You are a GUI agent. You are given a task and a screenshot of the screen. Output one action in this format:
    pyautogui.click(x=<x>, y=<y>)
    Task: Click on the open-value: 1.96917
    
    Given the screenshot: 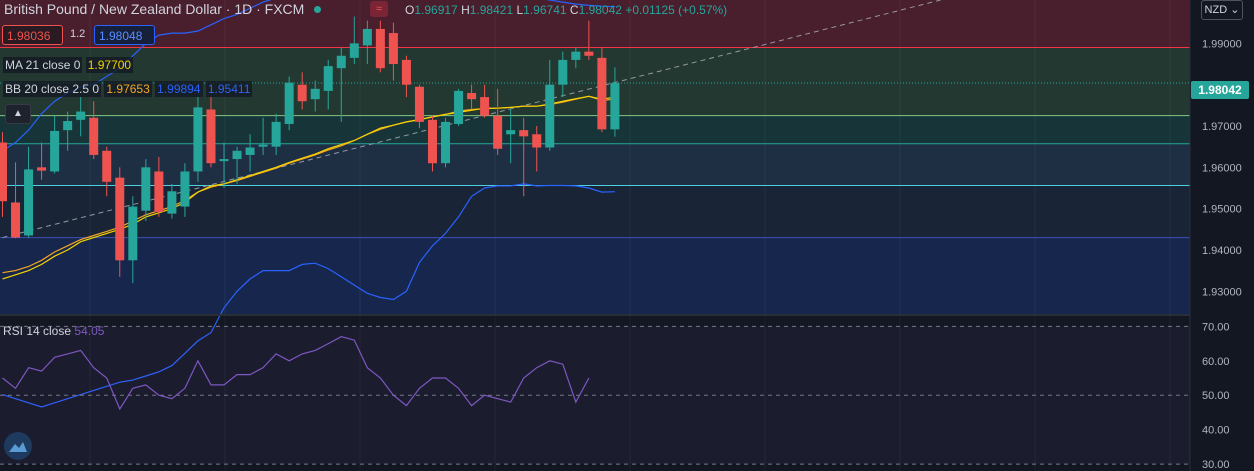 What is the action you would take?
    pyautogui.click(x=436, y=10)
    